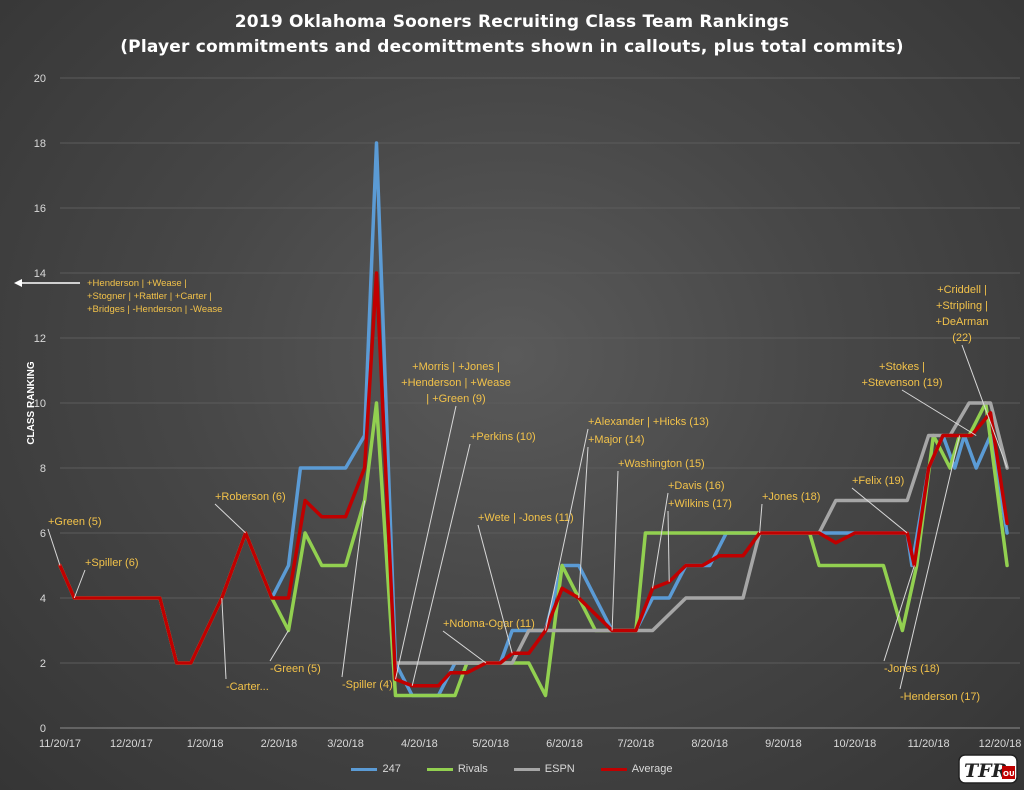 The height and width of the screenshot is (790, 1024). I want to click on legend-label: ESPN, so click(559, 769).